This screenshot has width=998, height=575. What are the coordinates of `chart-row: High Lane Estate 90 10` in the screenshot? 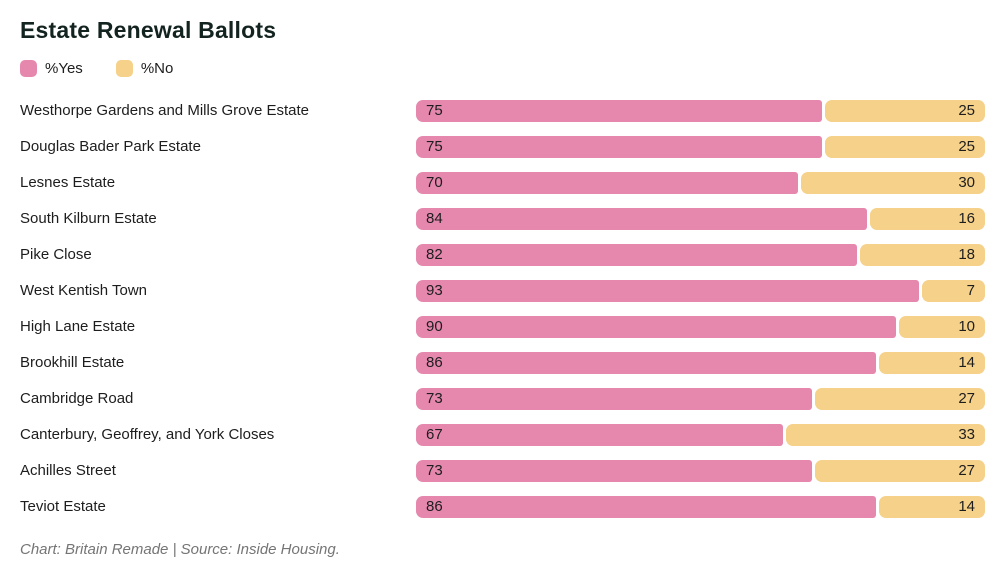 It's located at (502, 327).